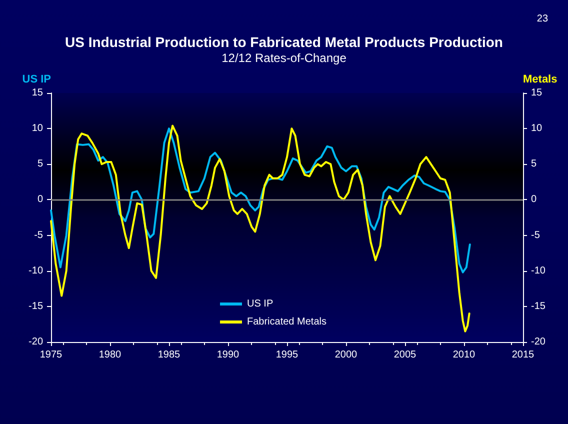 This screenshot has width=568, height=424. I want to click on y-tick-label: 15, so click(38, 93).